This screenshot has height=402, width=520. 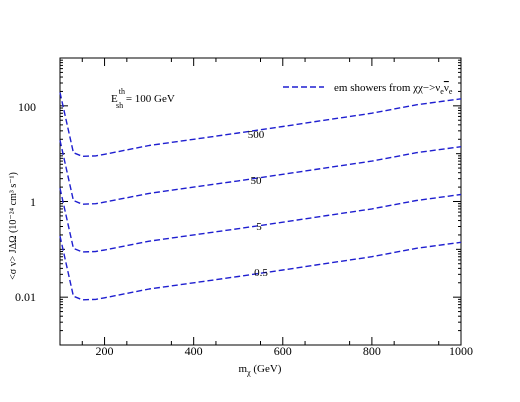 I want to click on x-axis-label-unit: (GeV), so click(x=266, y=369).